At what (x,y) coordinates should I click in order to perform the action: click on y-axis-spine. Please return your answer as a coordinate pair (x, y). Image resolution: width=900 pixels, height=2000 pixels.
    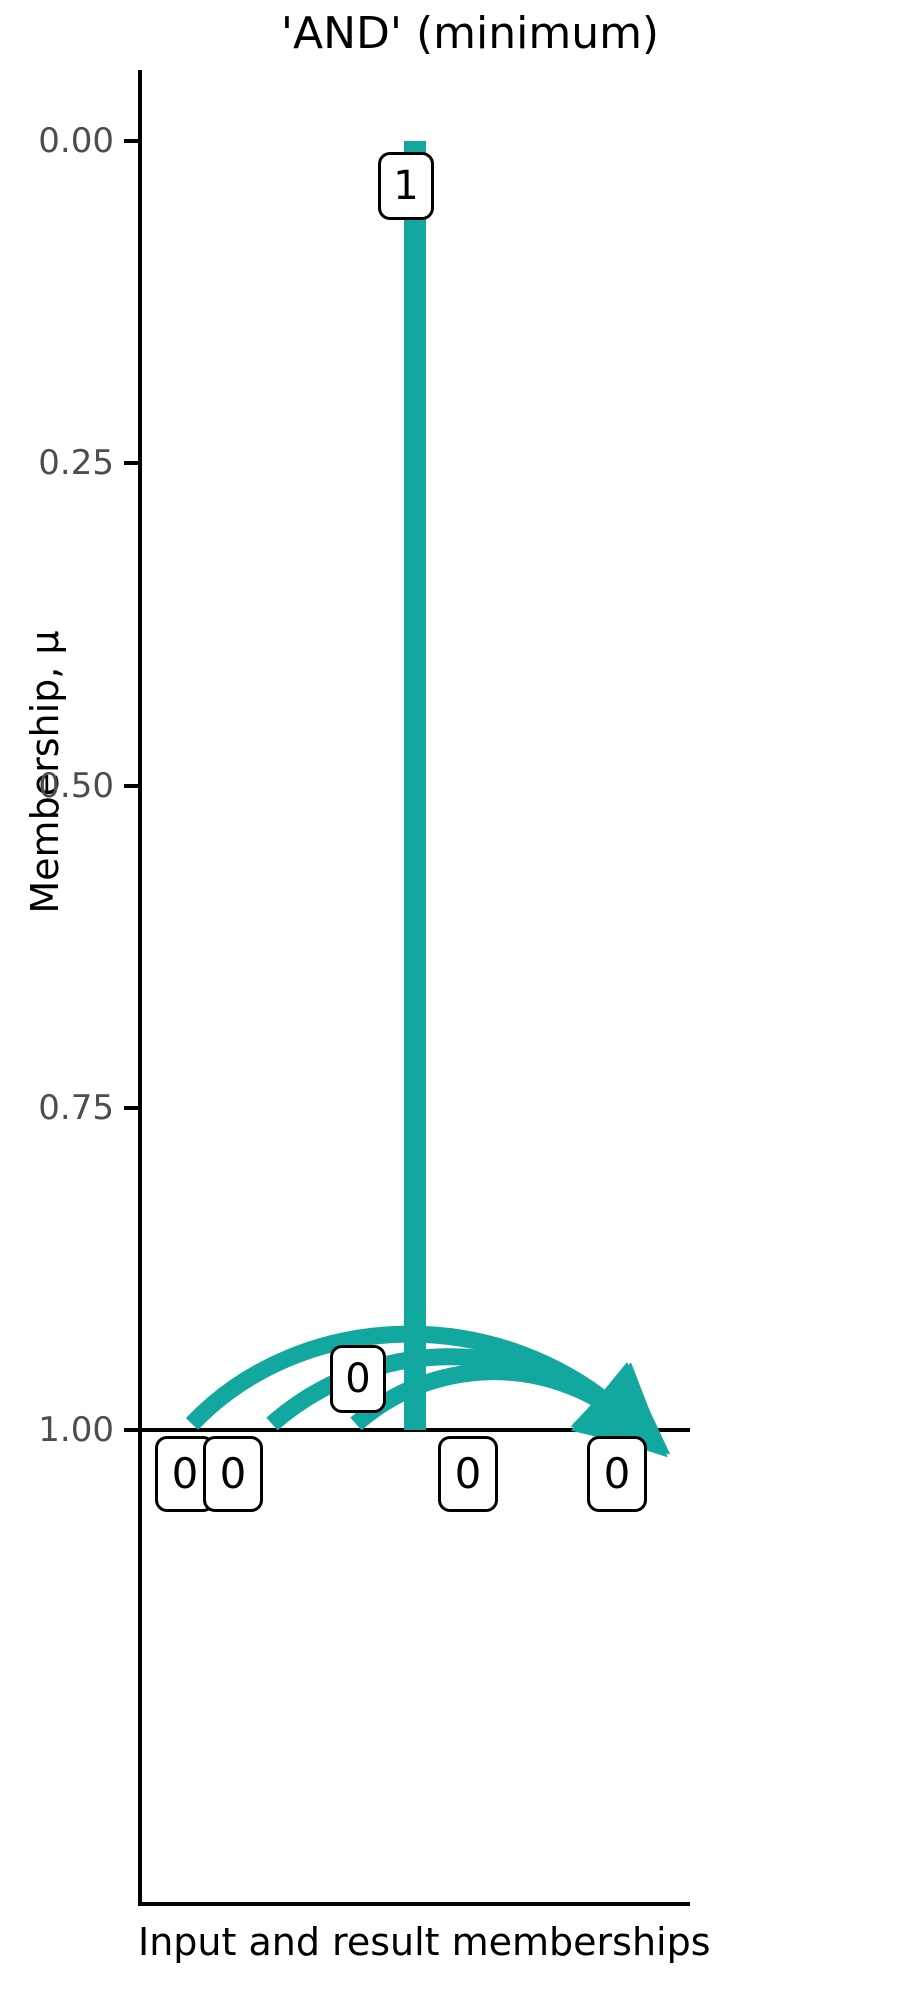
    Looking at the image, I should click on (140, 987).